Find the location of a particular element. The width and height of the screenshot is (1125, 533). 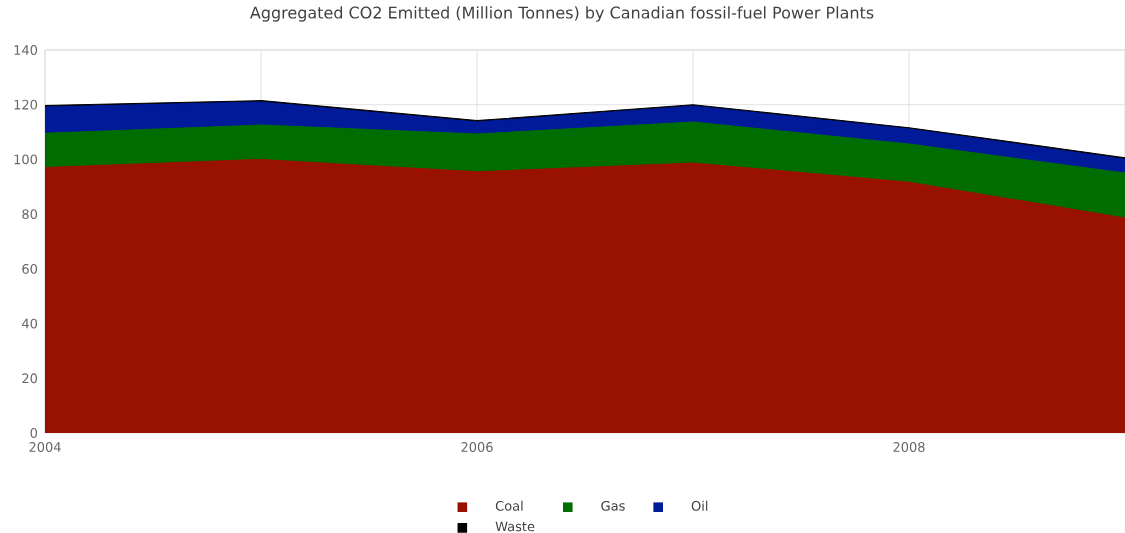

x-tick-label: 2006 is located at coordinates (477, 447).